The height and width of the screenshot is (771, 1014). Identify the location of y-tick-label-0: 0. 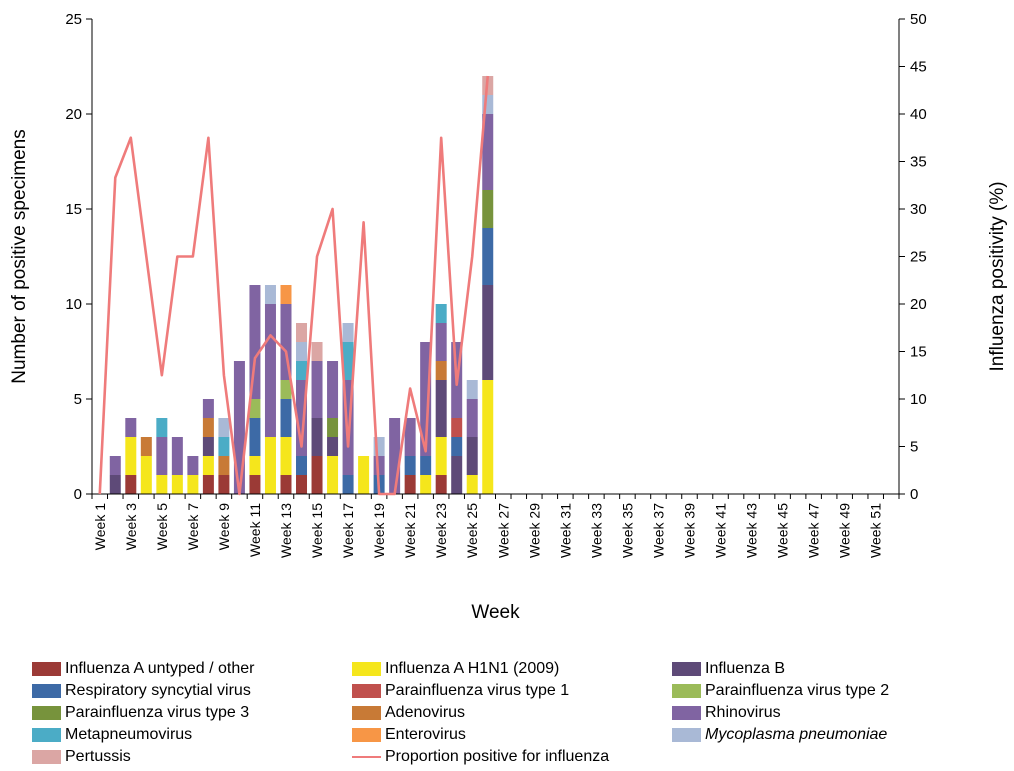
(78, 494).